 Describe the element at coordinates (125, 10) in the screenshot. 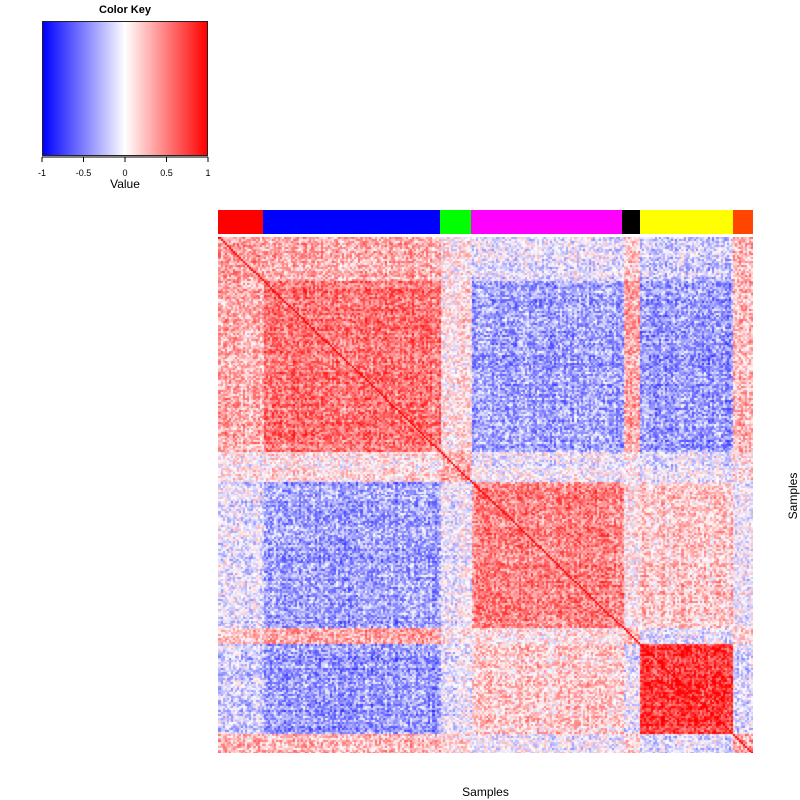

I see `color-key-title: Color Key` at that location.